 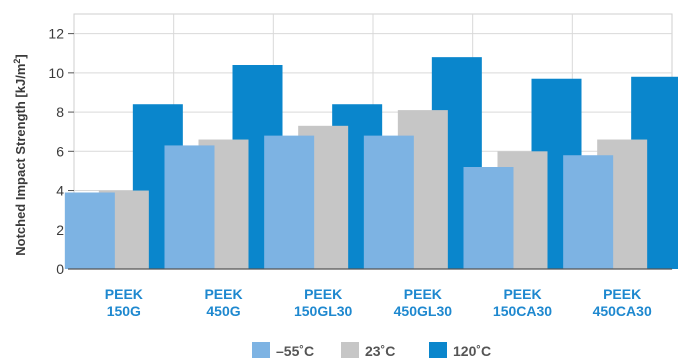 I want to click on y-tick-label: 10, so click(x=56, y=73).